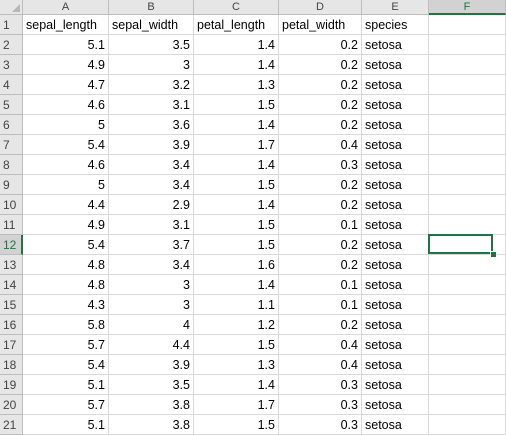 This screenshot has height=435, width=506. I want to click on row-header-18: 18, so click(11, 365).